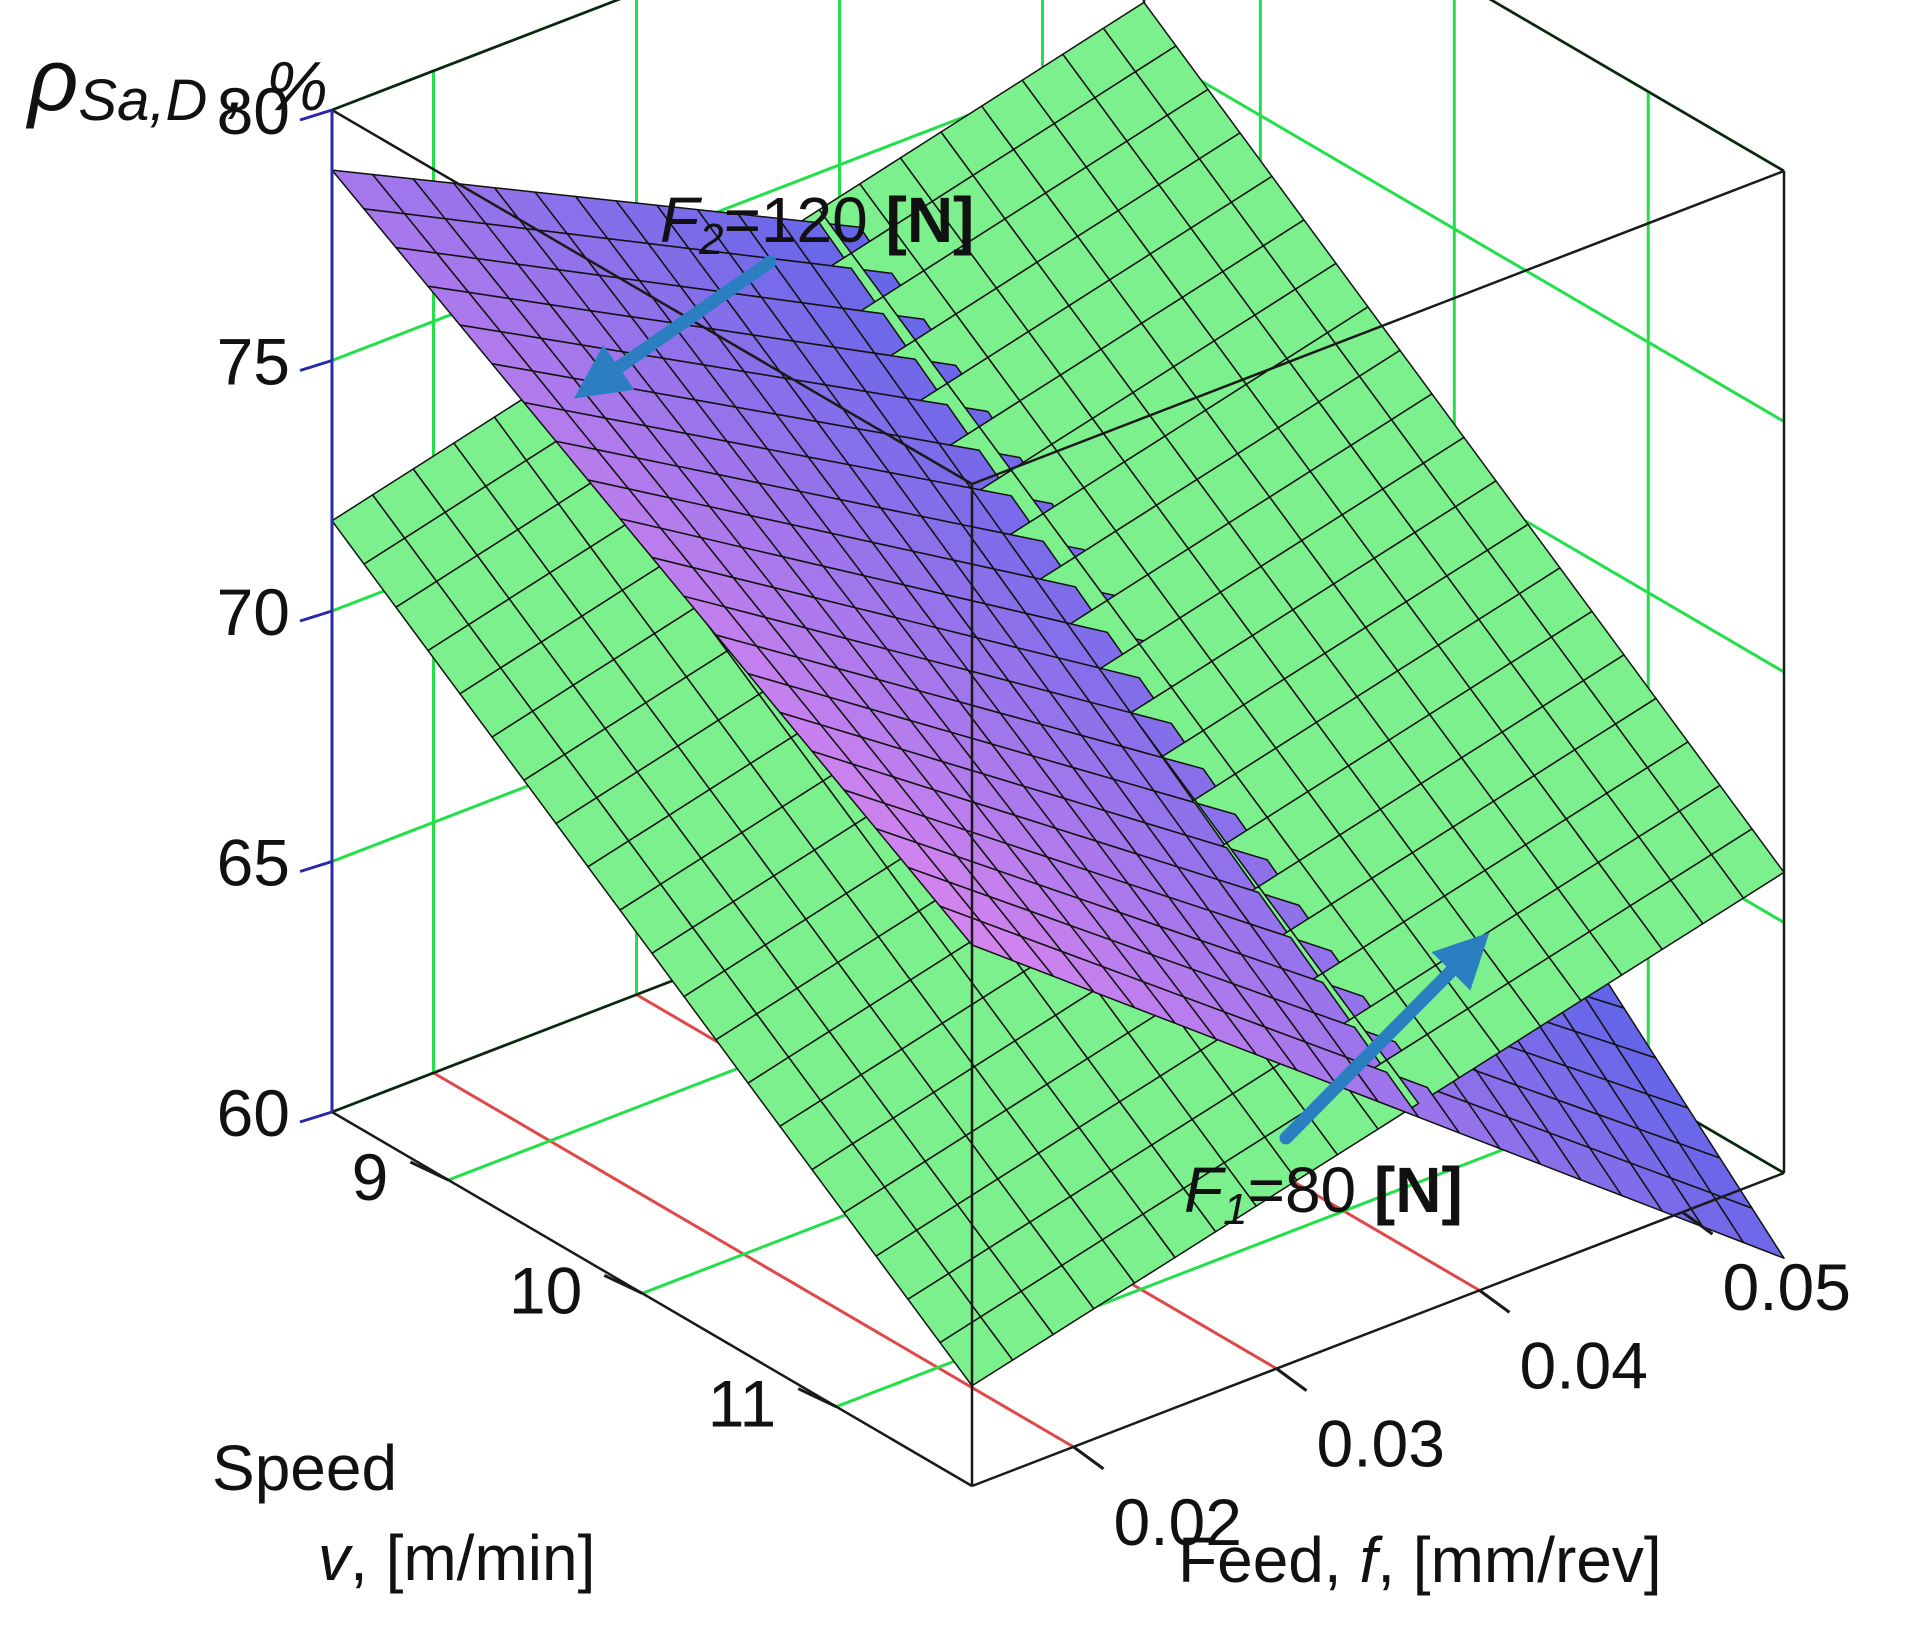  What do you see at coordinates (1268, 1560) in the screenshot?
I see `x-axis-label-prefix: Feed,` at bounding box center [1268, 1560].